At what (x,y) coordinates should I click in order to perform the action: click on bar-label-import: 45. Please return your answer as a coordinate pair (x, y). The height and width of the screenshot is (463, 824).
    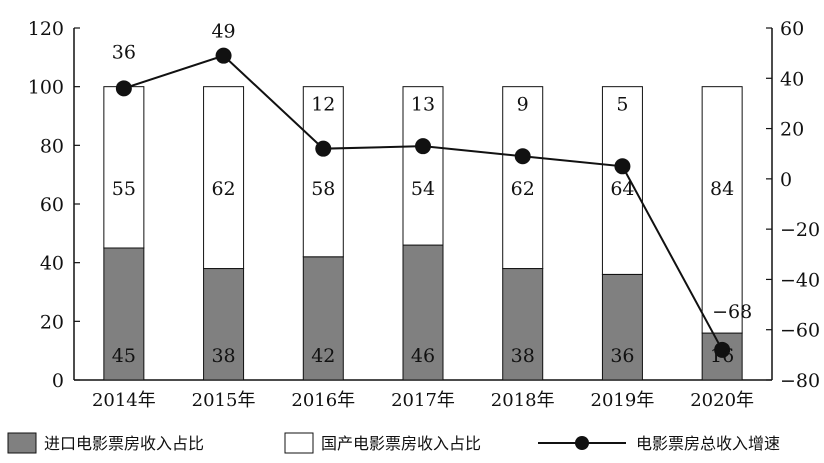
    Looking at the image, I should click on (124, 356).